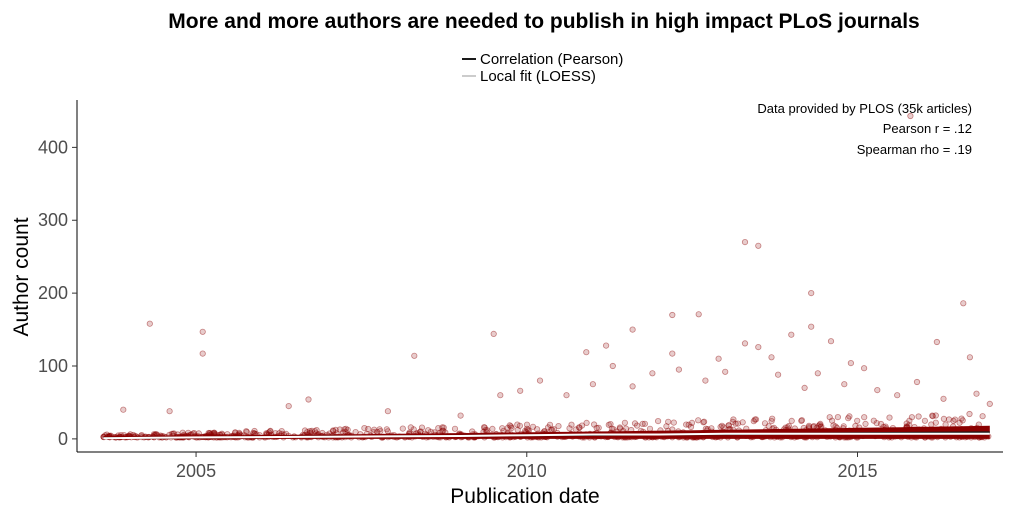 The height and width of the screenshot is (512, 1024). What do you see at coordinates (53, 220) in the screenshot?
I see `y-tick-label: 300` at bounding box center [53, 220].